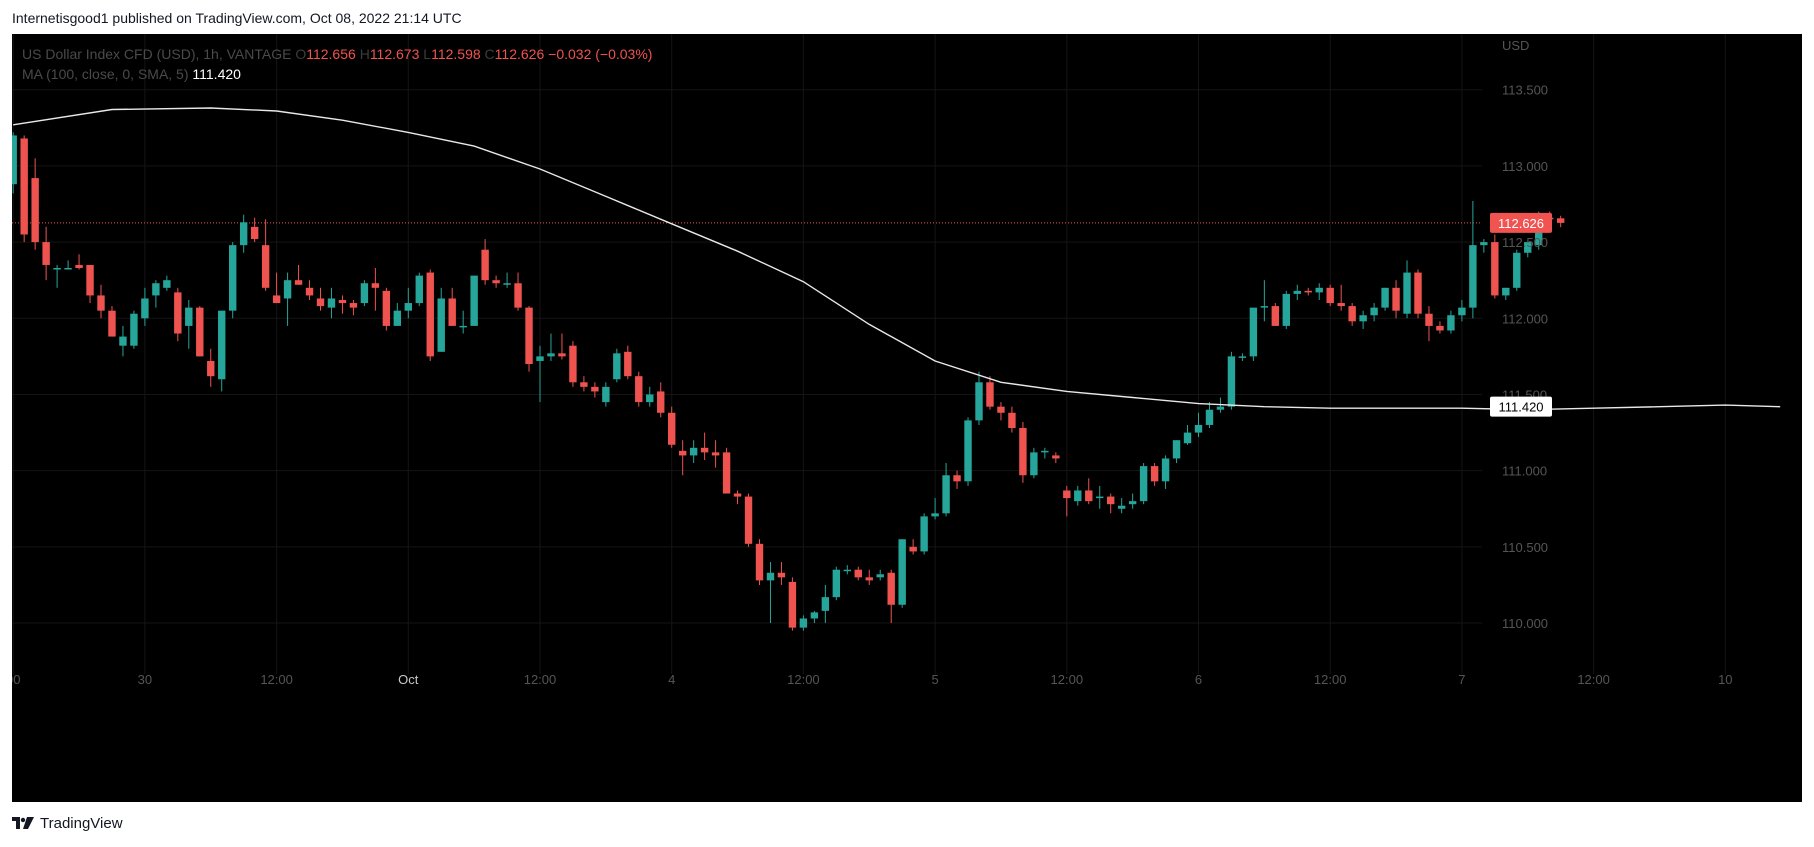  I want to click on y-tick-label: 112.000, so click(1525, 318).